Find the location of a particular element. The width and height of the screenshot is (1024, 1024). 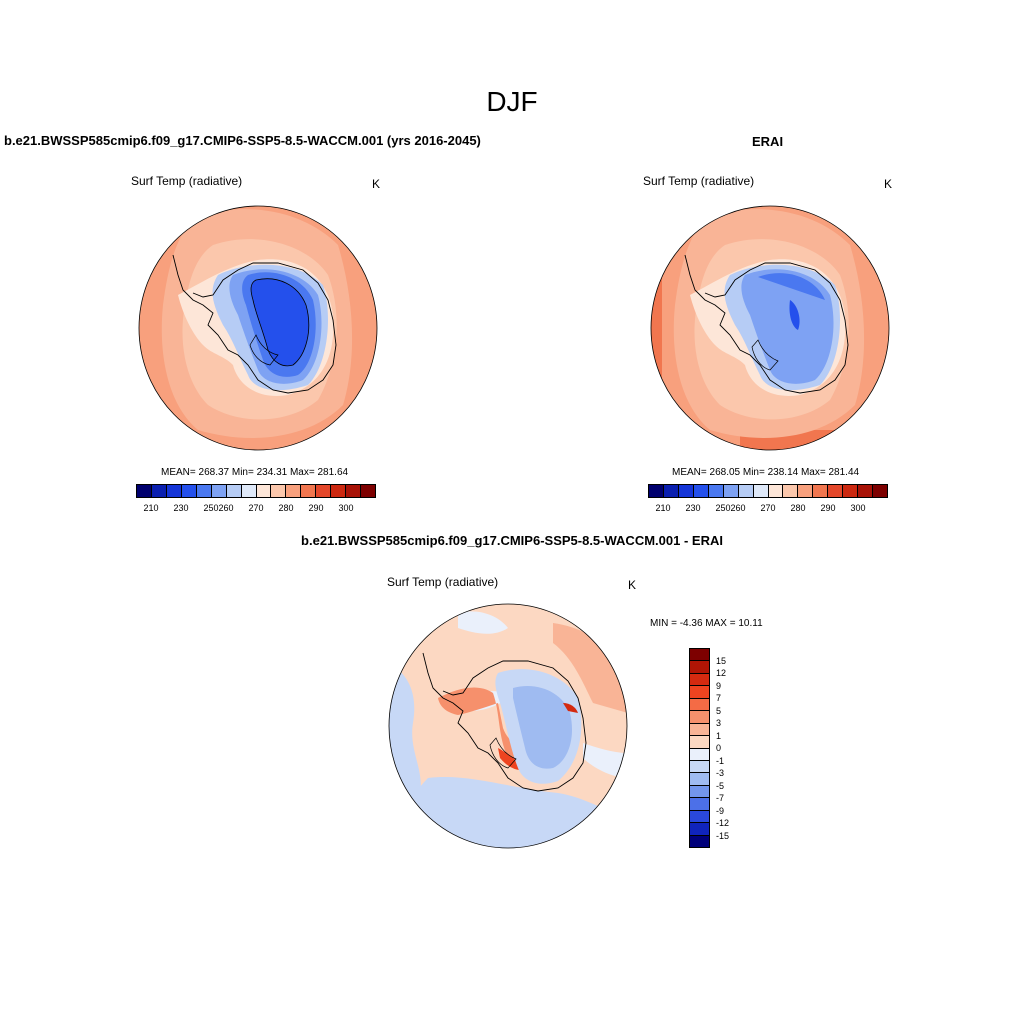

panel-3-colorbar-tick-label: -1 is located at coordinates (720, 760).